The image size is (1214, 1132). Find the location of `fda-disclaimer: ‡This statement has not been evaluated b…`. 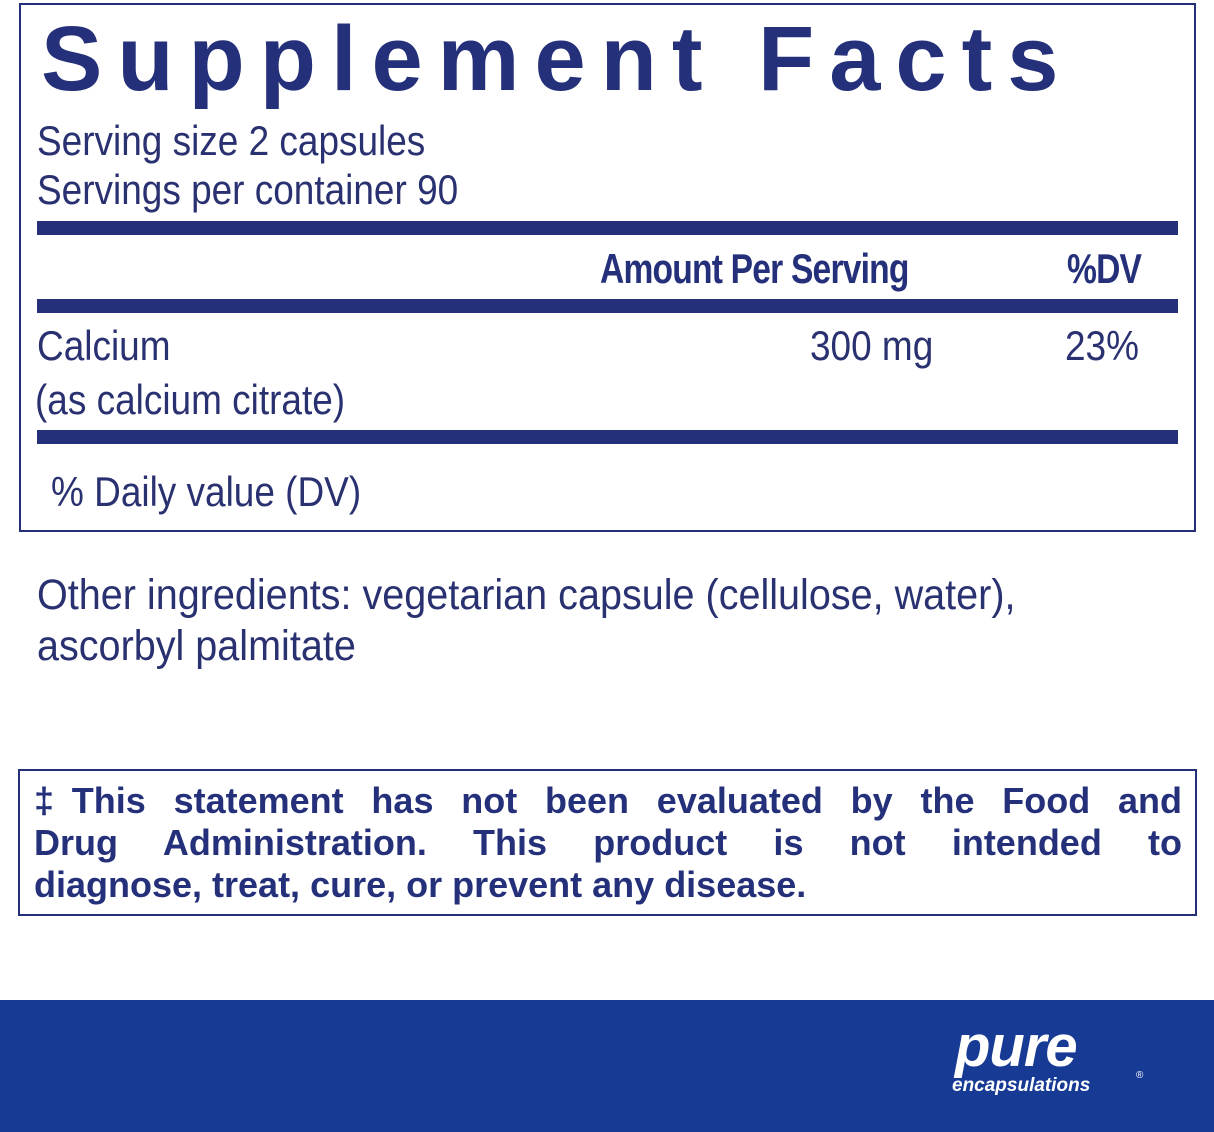

fda-disclaimer: ‡This statement has not been evaluated b… is located at coordinates (607, 842).